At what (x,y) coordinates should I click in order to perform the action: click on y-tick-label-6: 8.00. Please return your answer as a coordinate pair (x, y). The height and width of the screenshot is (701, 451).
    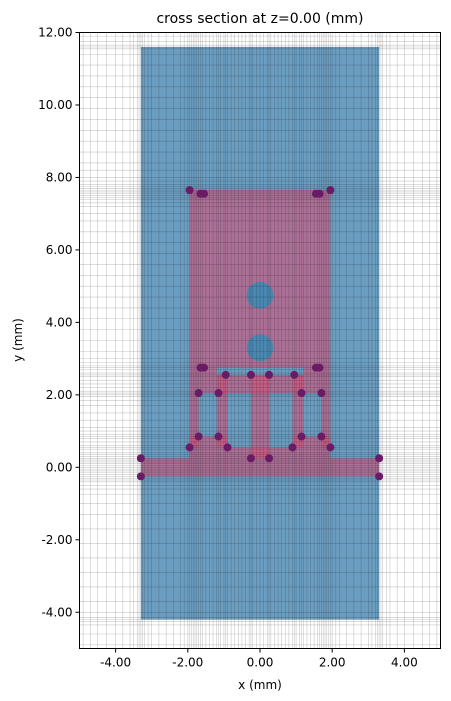
    Looking at the image, I should click on (59, 177).